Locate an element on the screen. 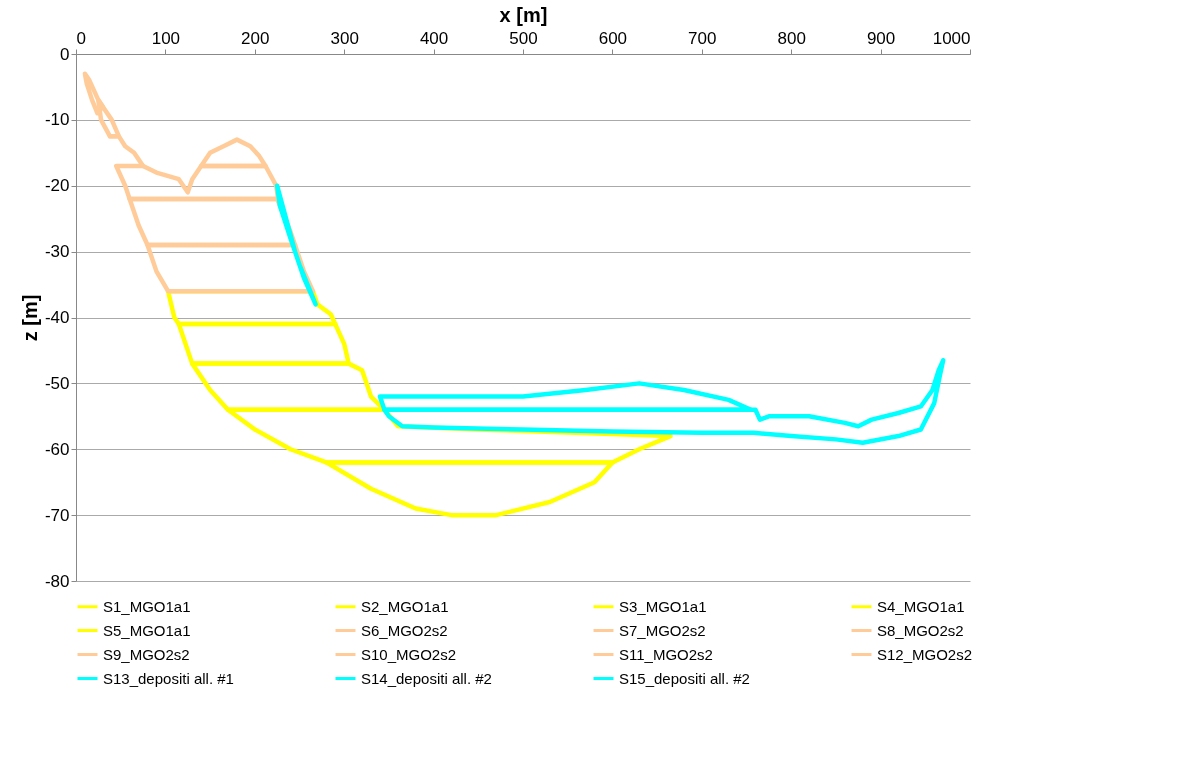 Image resolution: width=1192 pixels, height=774 pixels. y-tick-label: -50 is located at coordinates (57, 383).